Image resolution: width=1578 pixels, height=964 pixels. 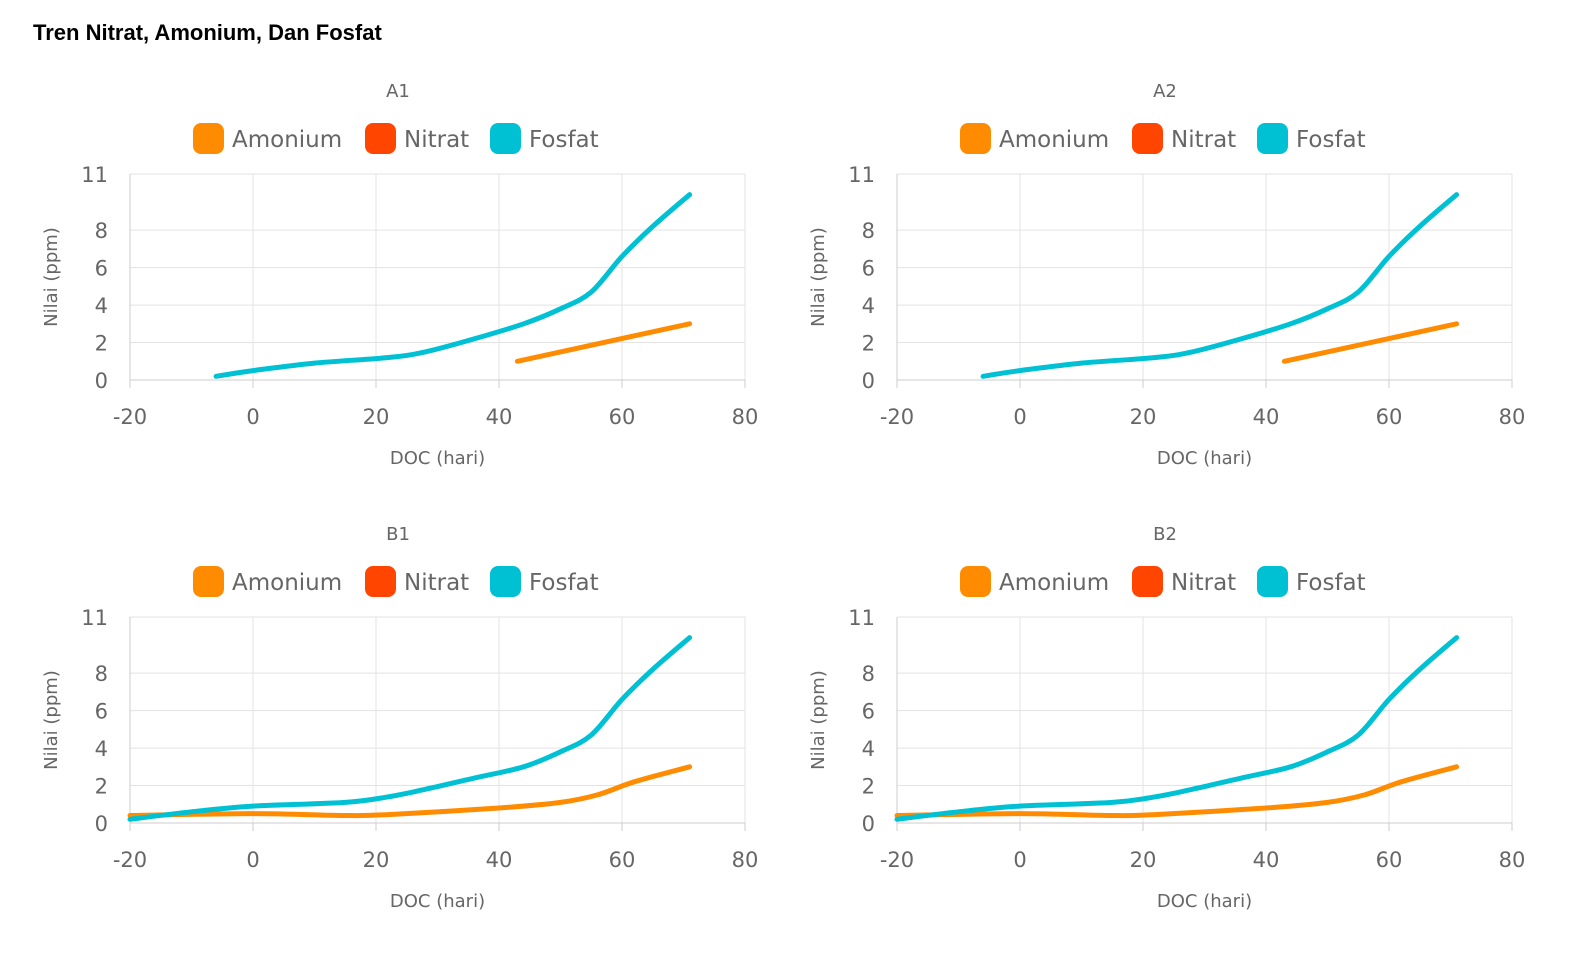 What do you see at coordinates (207, 32) in the screenshot?
I see `page-title: Tren Nitrat, Amonium, Dan Fosfat` at bounding box center [207, 32].